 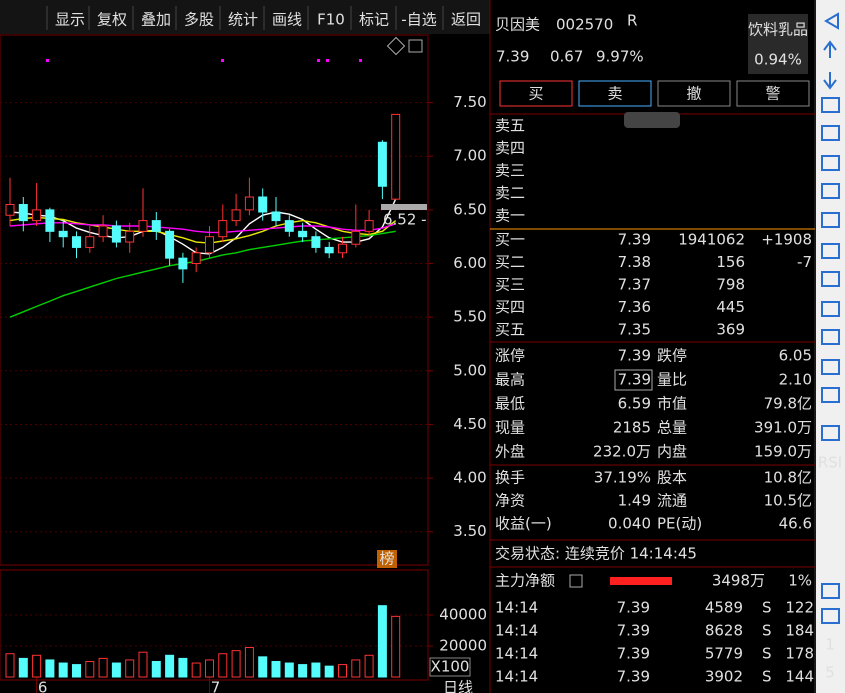 I want to click on toolbar-button: 叠加, so click(x=156, y=20).